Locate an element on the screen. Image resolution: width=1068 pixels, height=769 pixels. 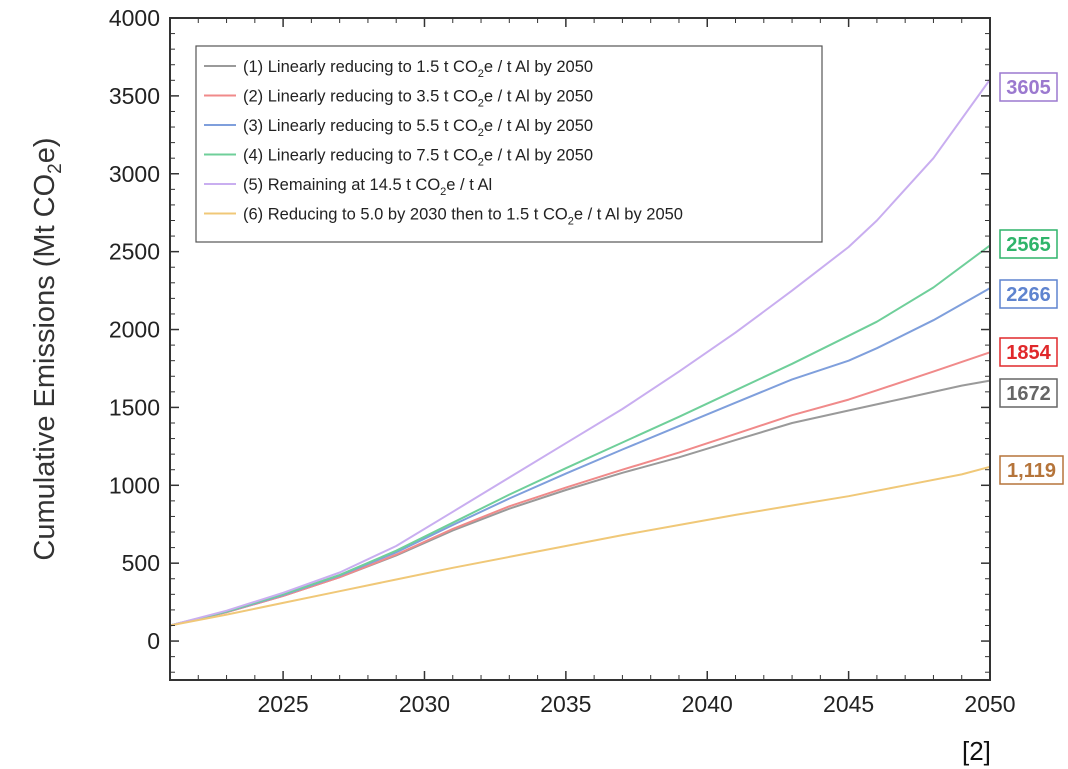
x-tick-label: 2030 is located at coordinates (424, 704).